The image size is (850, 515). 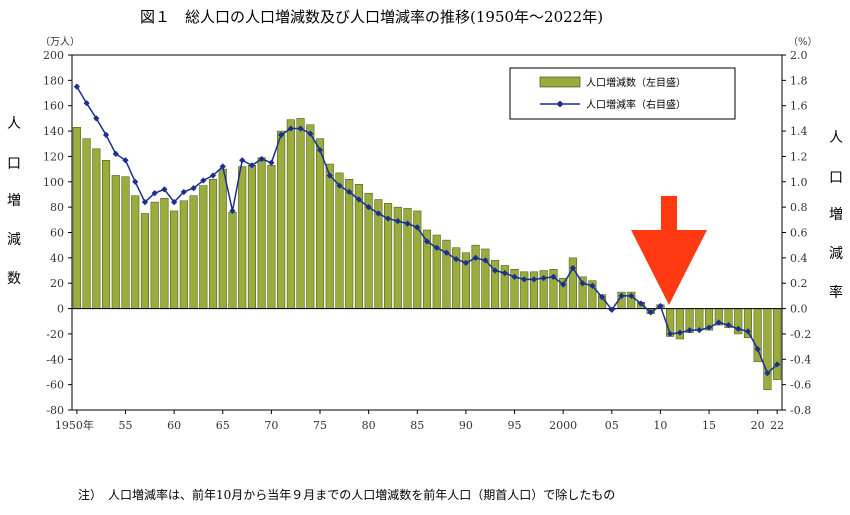 I want to click on right-tick-label: -0.2, so click(x=800, y=334).